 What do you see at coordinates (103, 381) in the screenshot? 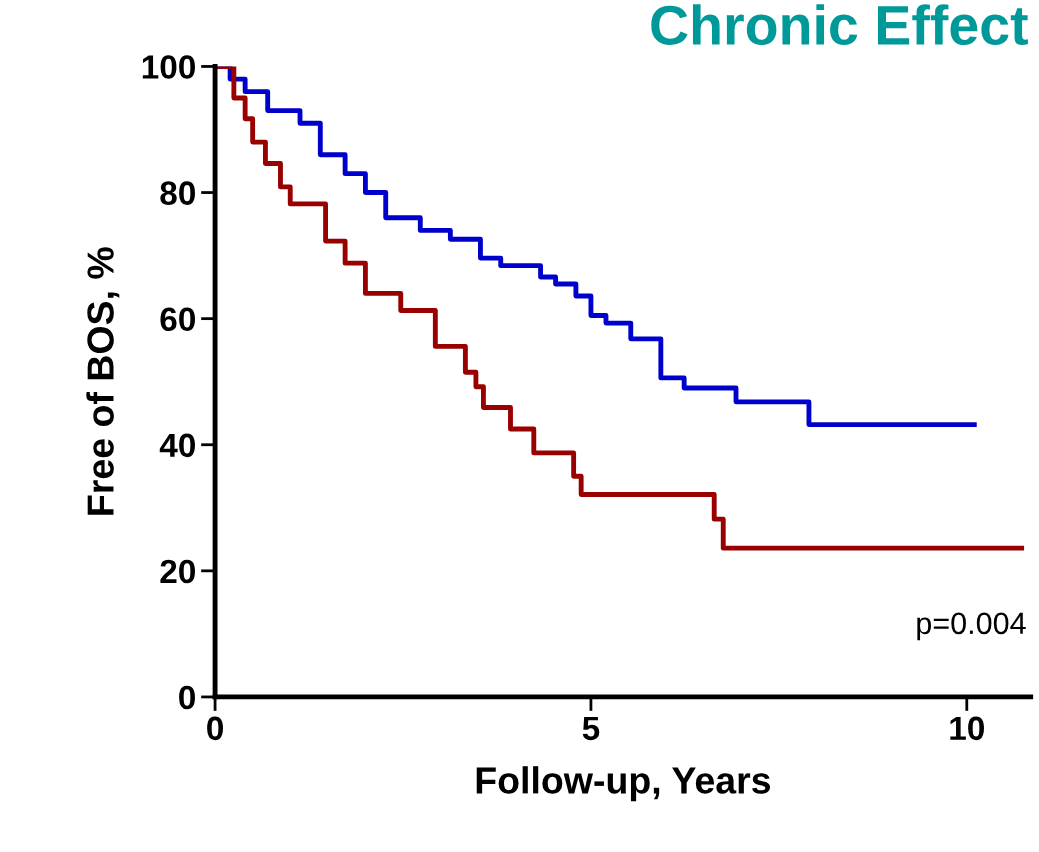
I see `y-axis-title: Free of BOS, %` at bounding box center [103, 381].